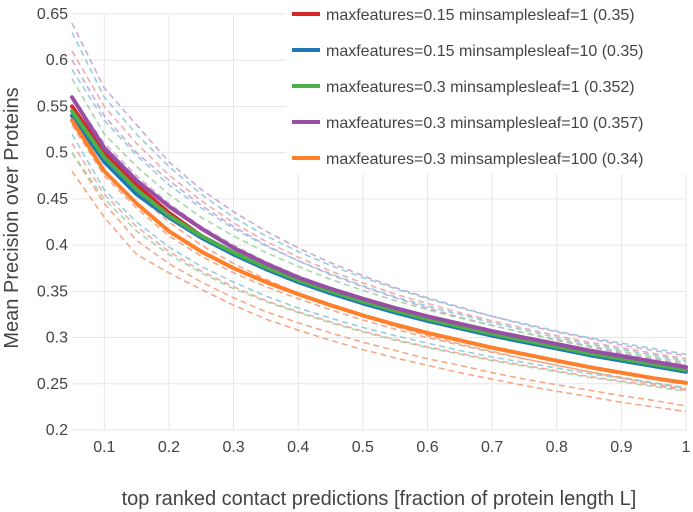  I want to click on x-tick-label: 0.9, so click(621, 447).